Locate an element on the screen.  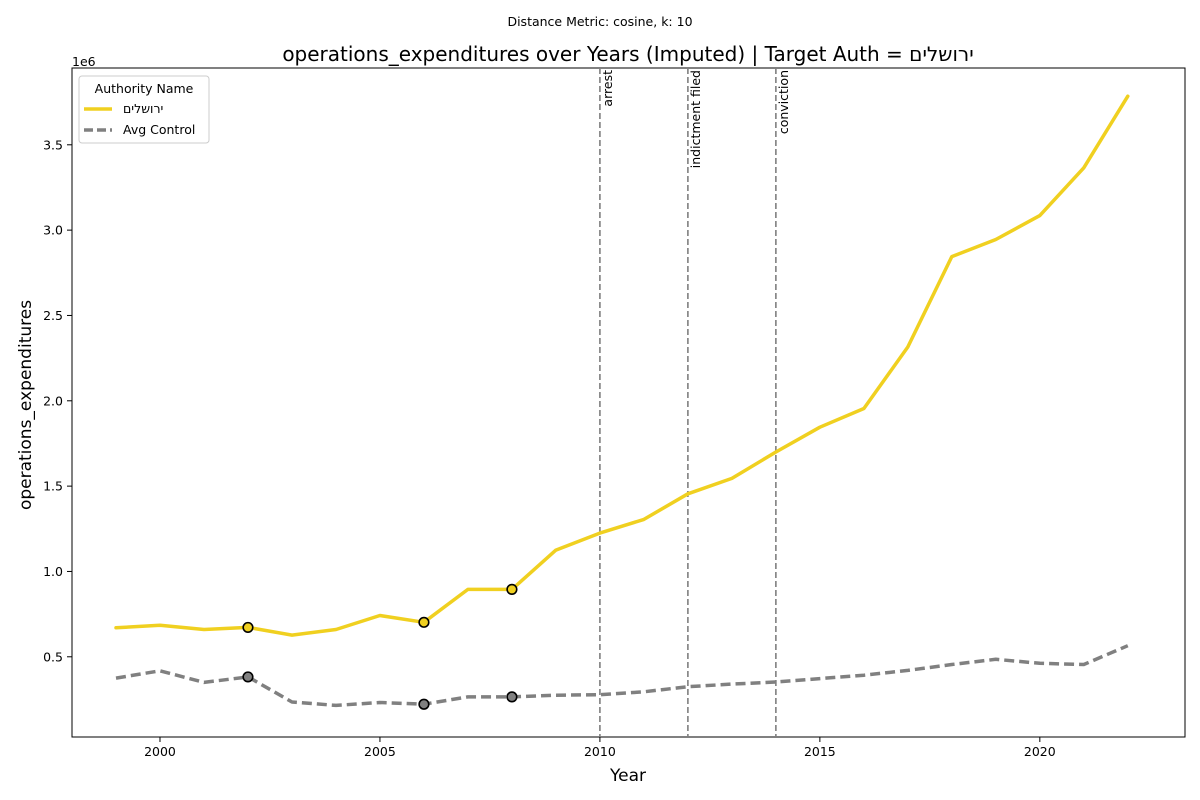
y-tick-label: 3.5 is located at coordinates (53, 144).